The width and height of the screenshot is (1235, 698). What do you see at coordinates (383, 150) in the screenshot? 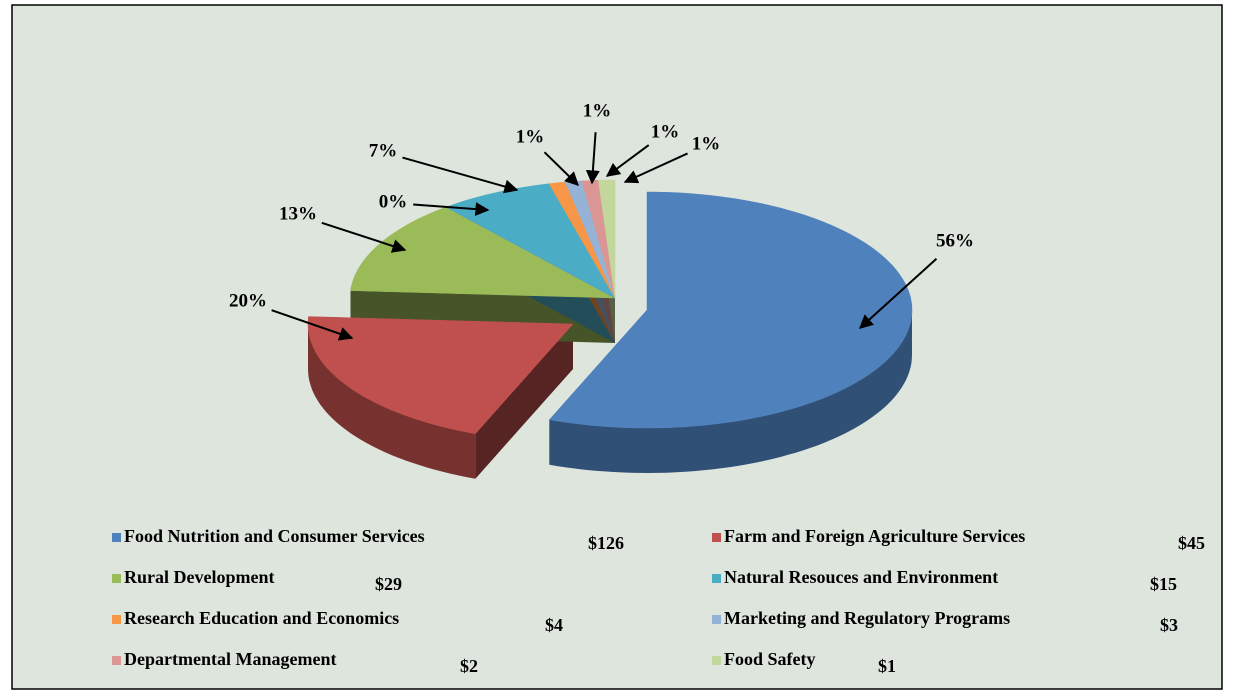
I see `data-label: 7%` at bounding box center [383, 150].